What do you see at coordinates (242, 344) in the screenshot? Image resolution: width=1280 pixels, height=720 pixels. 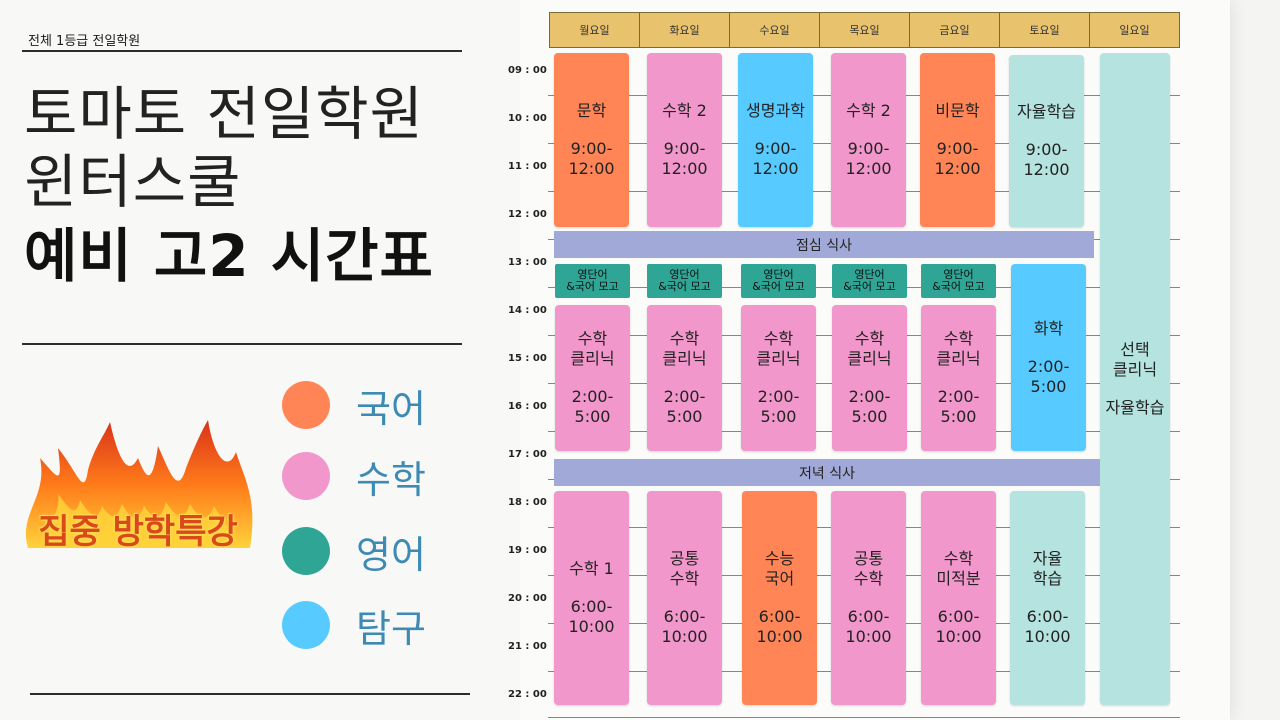 I see `divider-middle` at bounding box center [242, 344].